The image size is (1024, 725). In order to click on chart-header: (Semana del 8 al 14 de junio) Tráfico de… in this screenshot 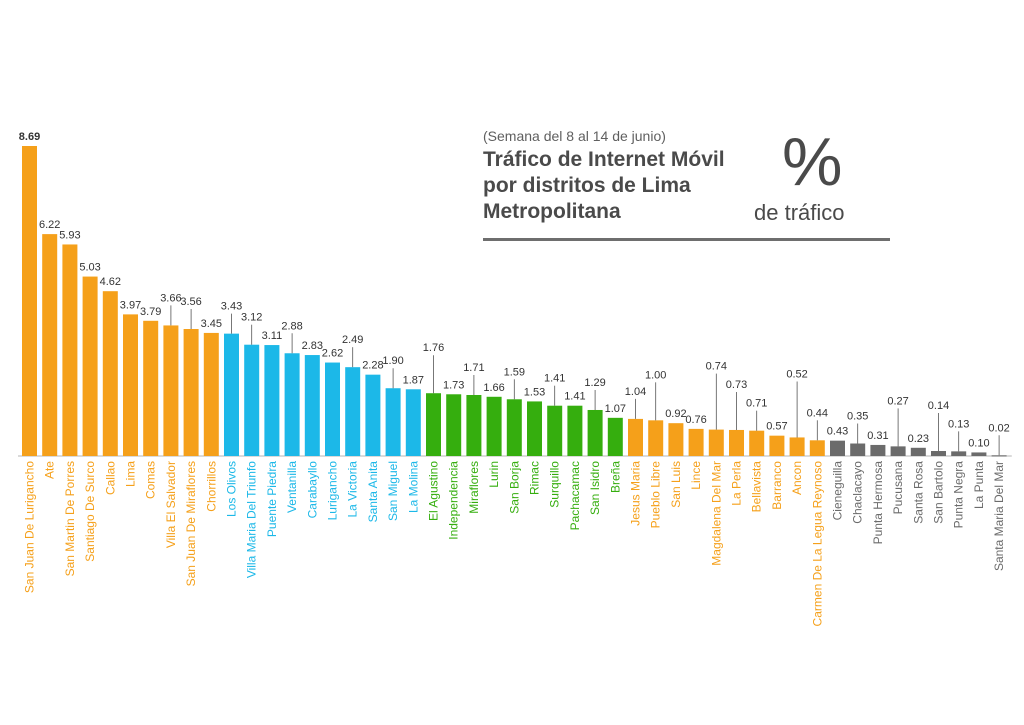, I will do `click(693, 176)`.